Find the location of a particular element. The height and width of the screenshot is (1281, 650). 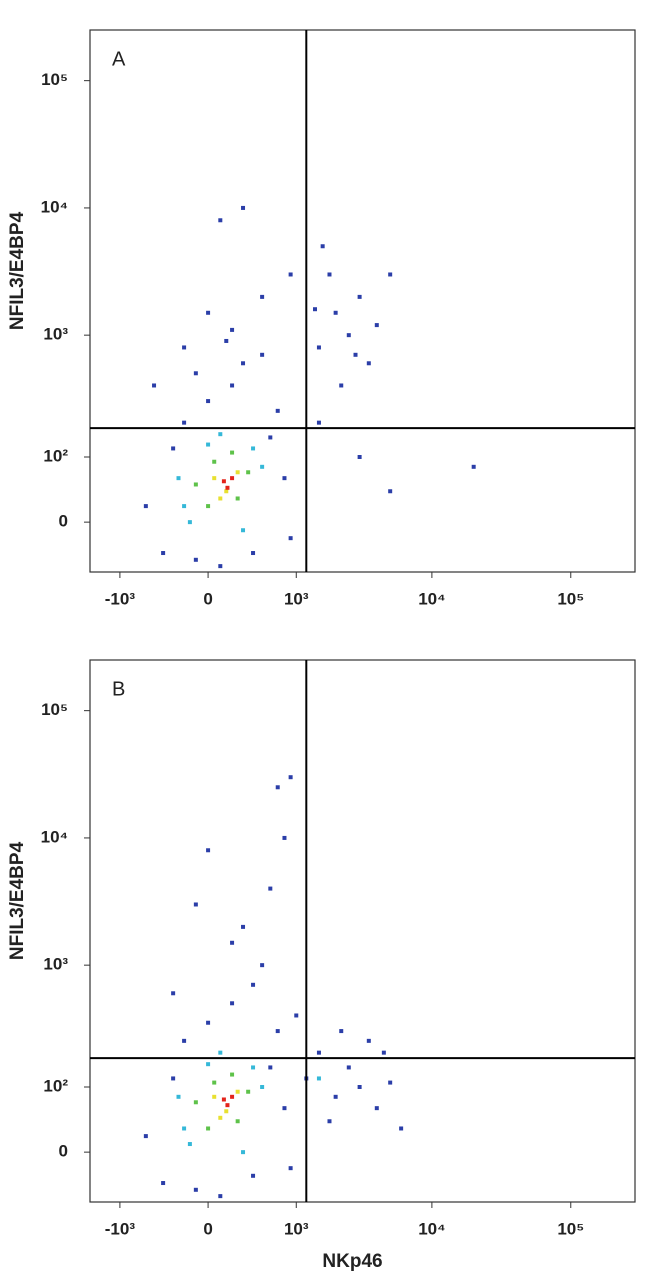

panel-label: A is located at coordinates (119, 59).